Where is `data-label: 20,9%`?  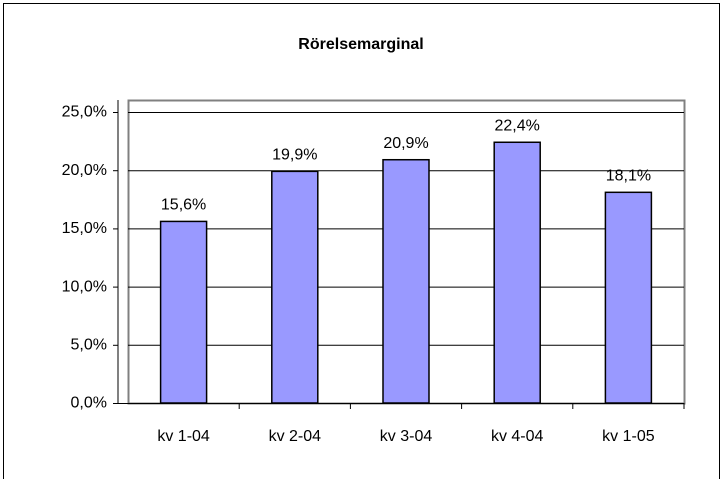
data-label: 20,9% is located at coordinates (405, 143).